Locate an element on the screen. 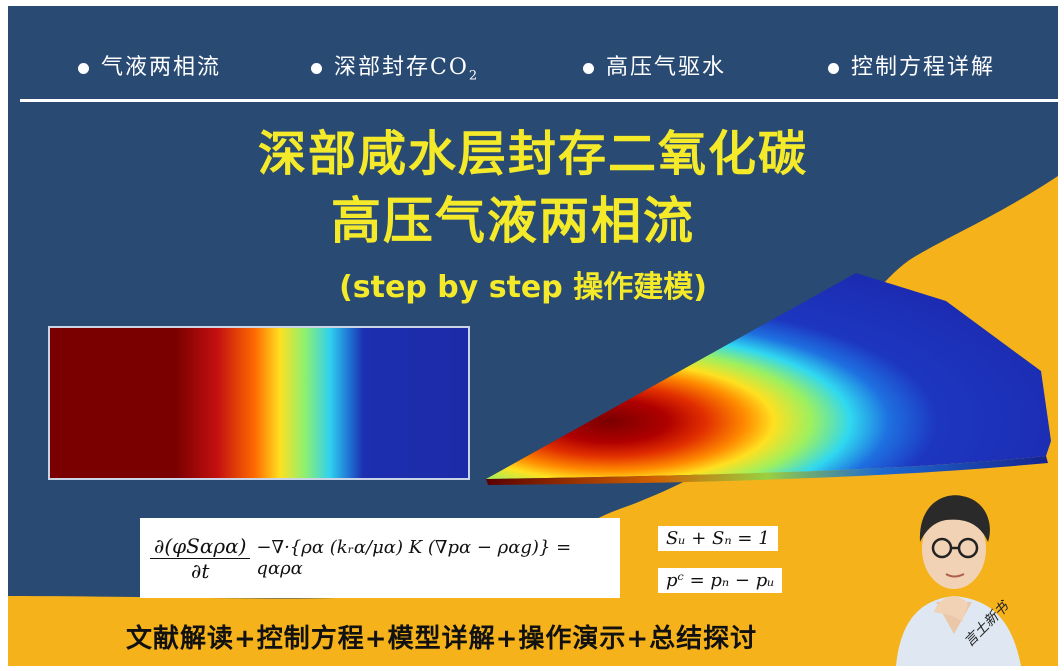 Image resolution: width=1064 pixels, height=671 pixels. topic-tag: 控制方程详解 is located at coordinates (911, 68).